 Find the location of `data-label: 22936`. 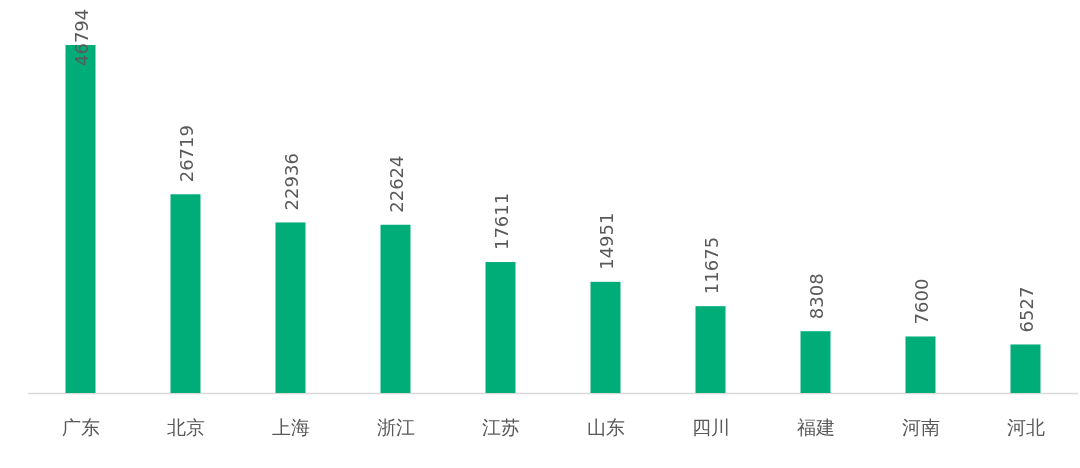

data-label: 22936 is located at coordinates (291, 182).